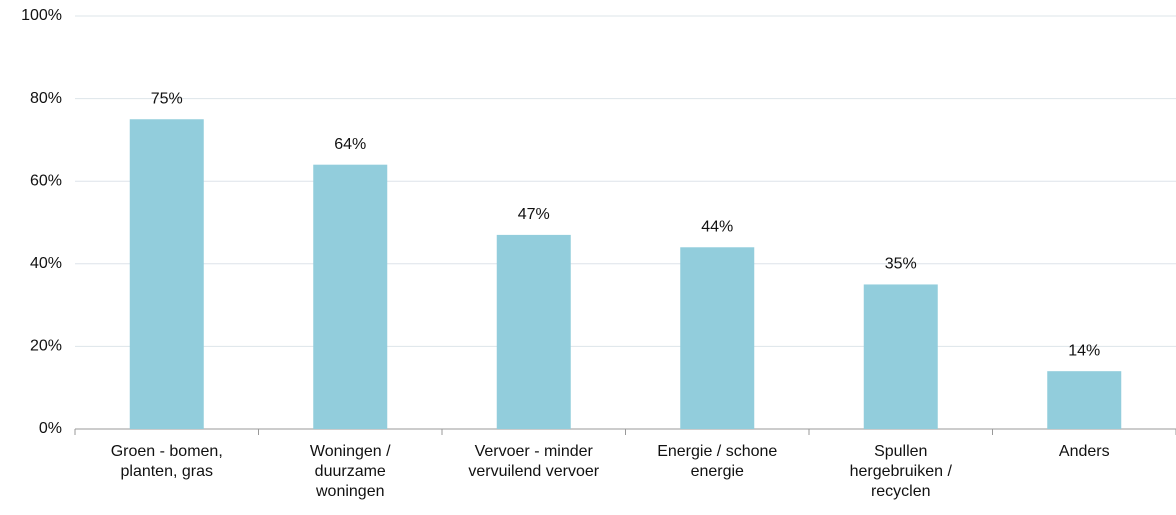 This screenshot has height=515, width=1176. I want to click on x-tick-label: Groen - bomen, planten, gras, so click(166, 461).